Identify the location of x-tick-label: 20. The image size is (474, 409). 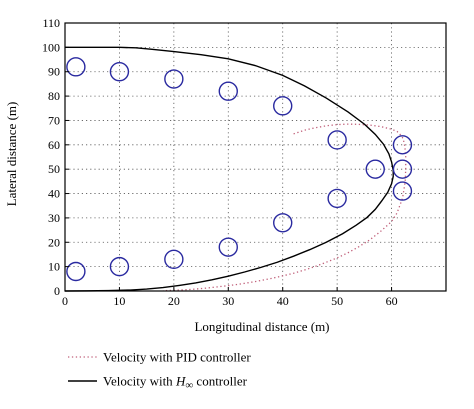
(174, 301).